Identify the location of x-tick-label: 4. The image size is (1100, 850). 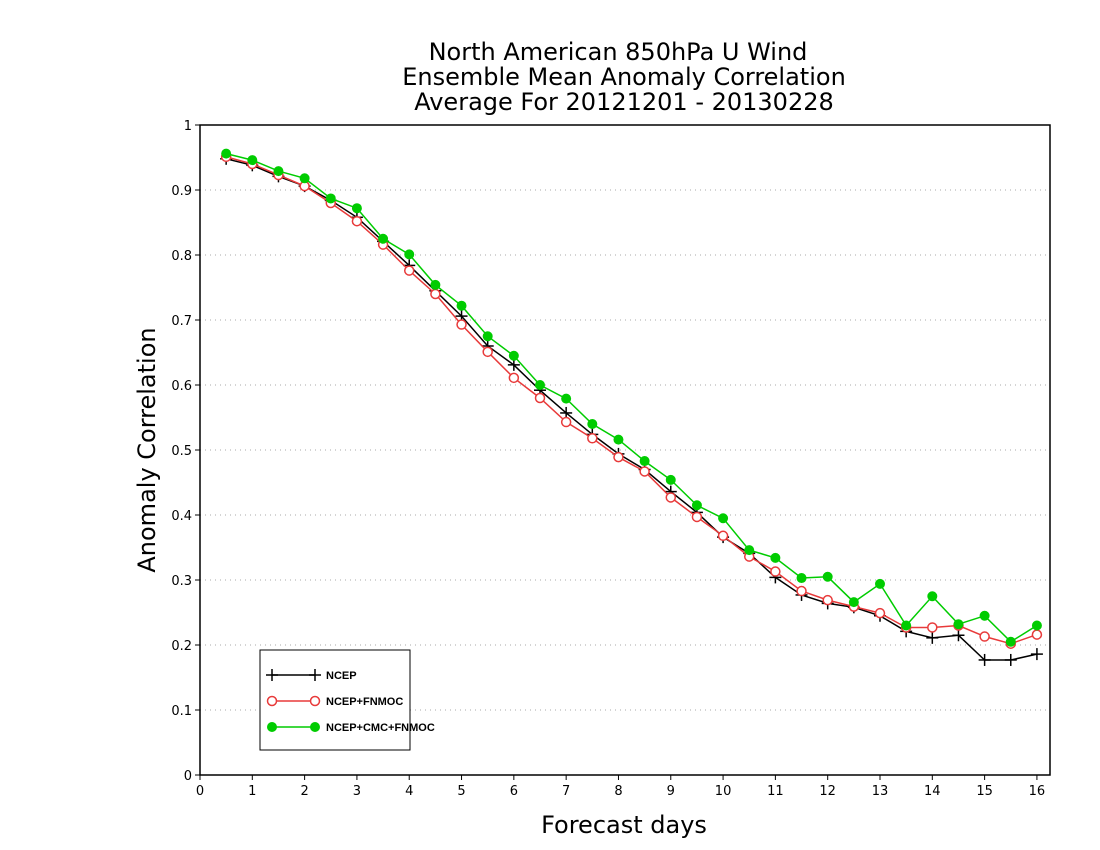
(409, 791).